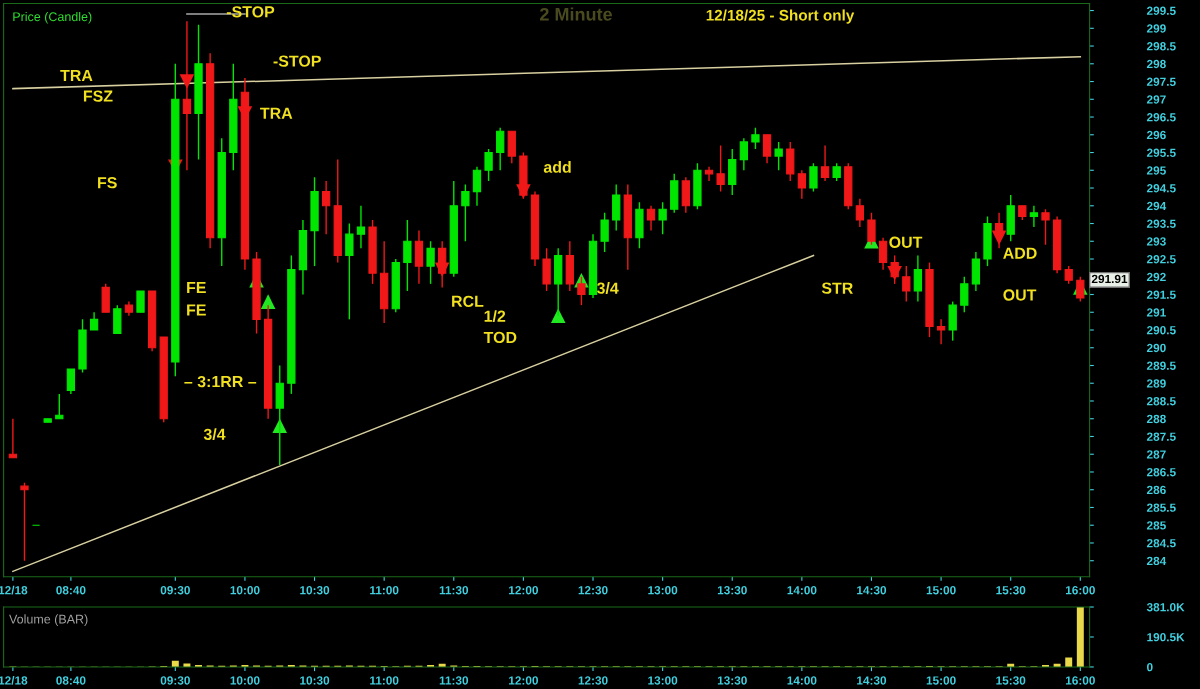 The height and width of the screenshot is (689, 1200). I want to click on annotation: TOD, so click(500, 337).